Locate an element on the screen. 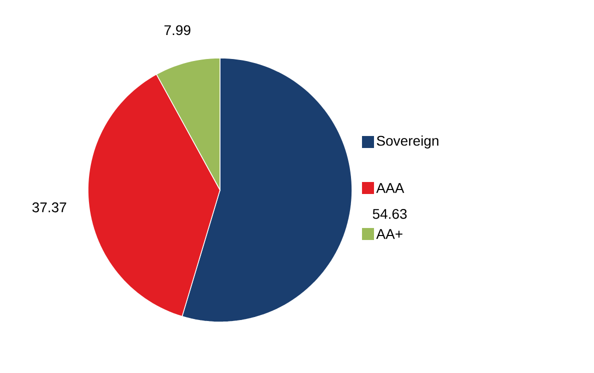 This screenshot has width=594, height=373. legend-label: AA+ is located at coordinates (389, 234).